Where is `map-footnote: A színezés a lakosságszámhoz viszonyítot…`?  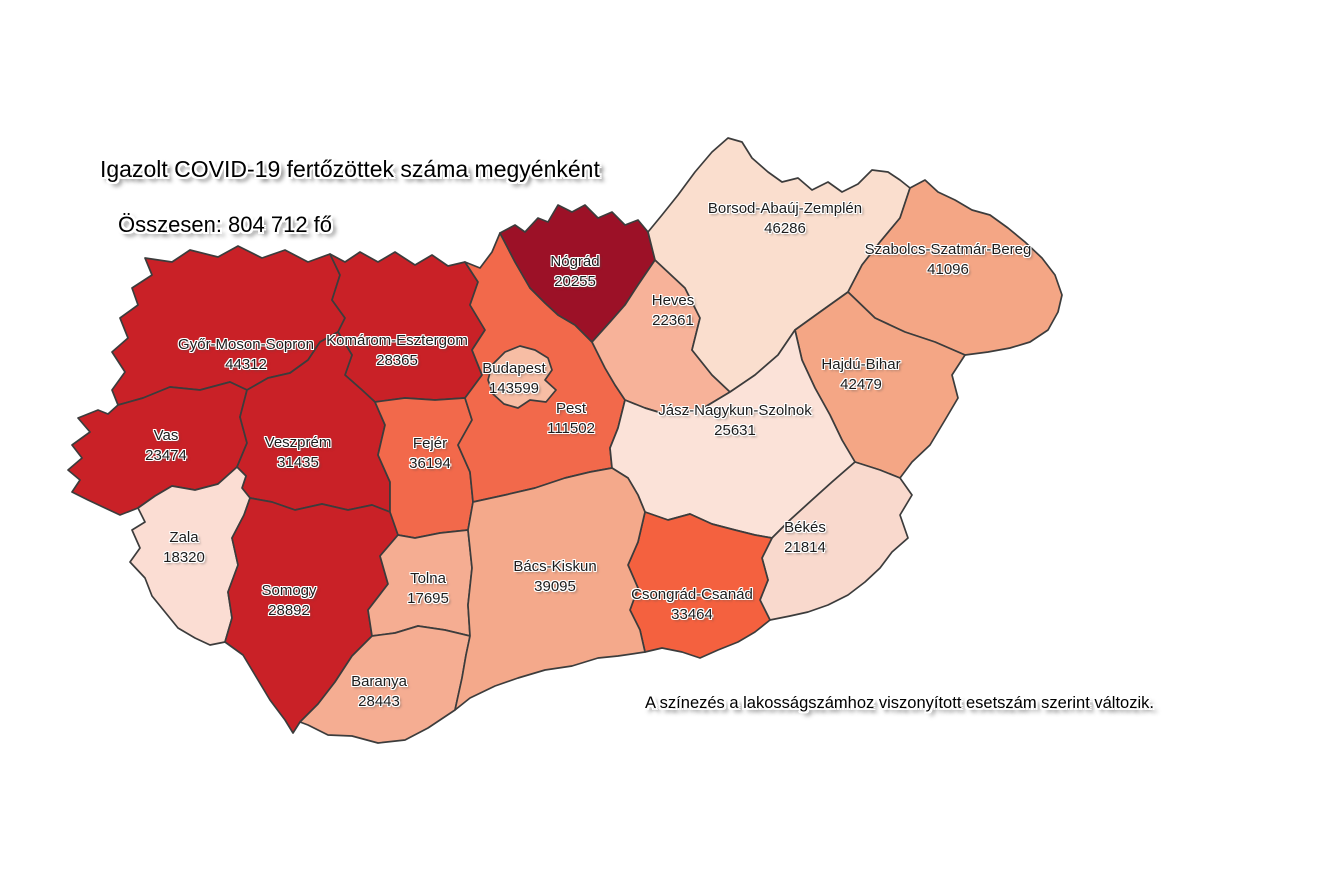 map-footnote: A színezés a lakosságszámhoz viszonyítot… is located at coordinates (899, 703).